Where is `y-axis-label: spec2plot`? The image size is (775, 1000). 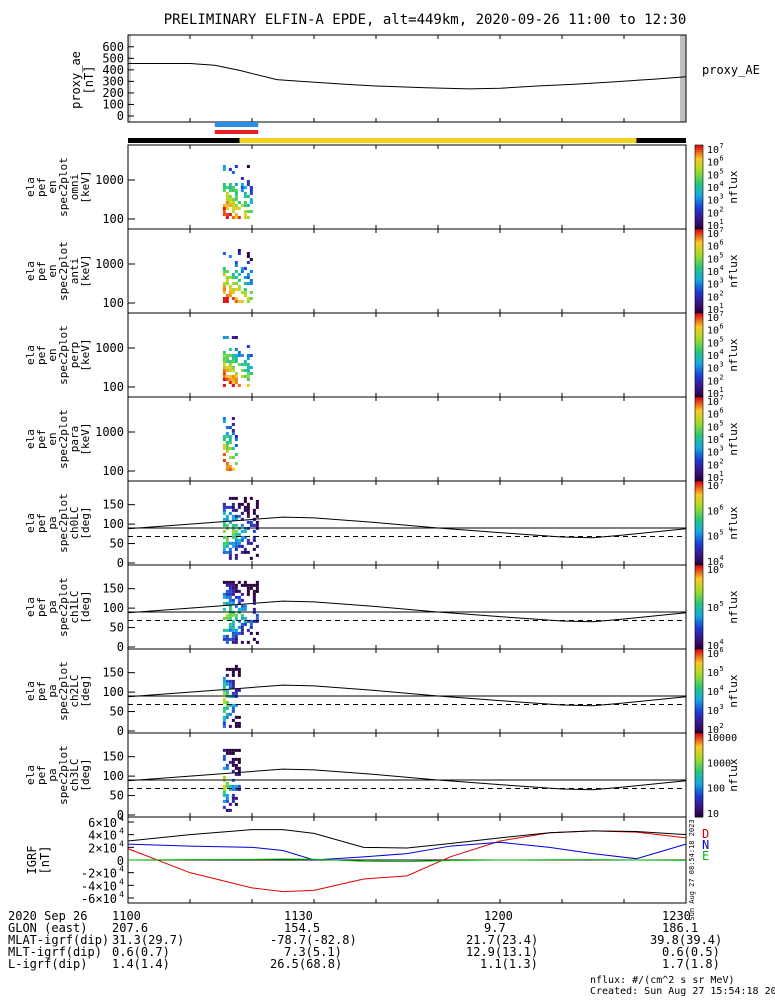 y-axis-label: spec2plot is located at coordinates (63, 607).